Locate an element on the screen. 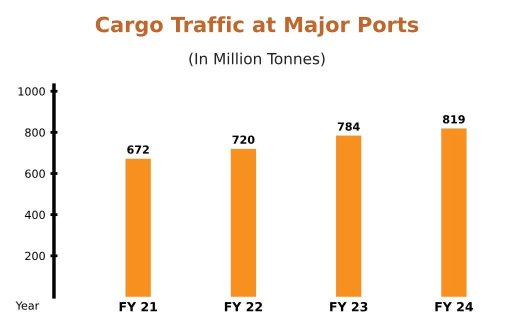  y-tick-label: 600 is located at coordinates (35, 173).